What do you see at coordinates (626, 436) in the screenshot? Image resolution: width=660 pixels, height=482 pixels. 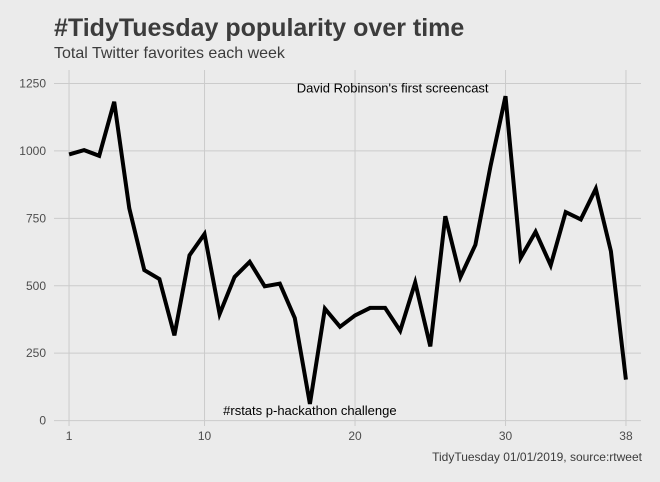 I see `x-tick-label: 38` at bounding box center [626, 436].